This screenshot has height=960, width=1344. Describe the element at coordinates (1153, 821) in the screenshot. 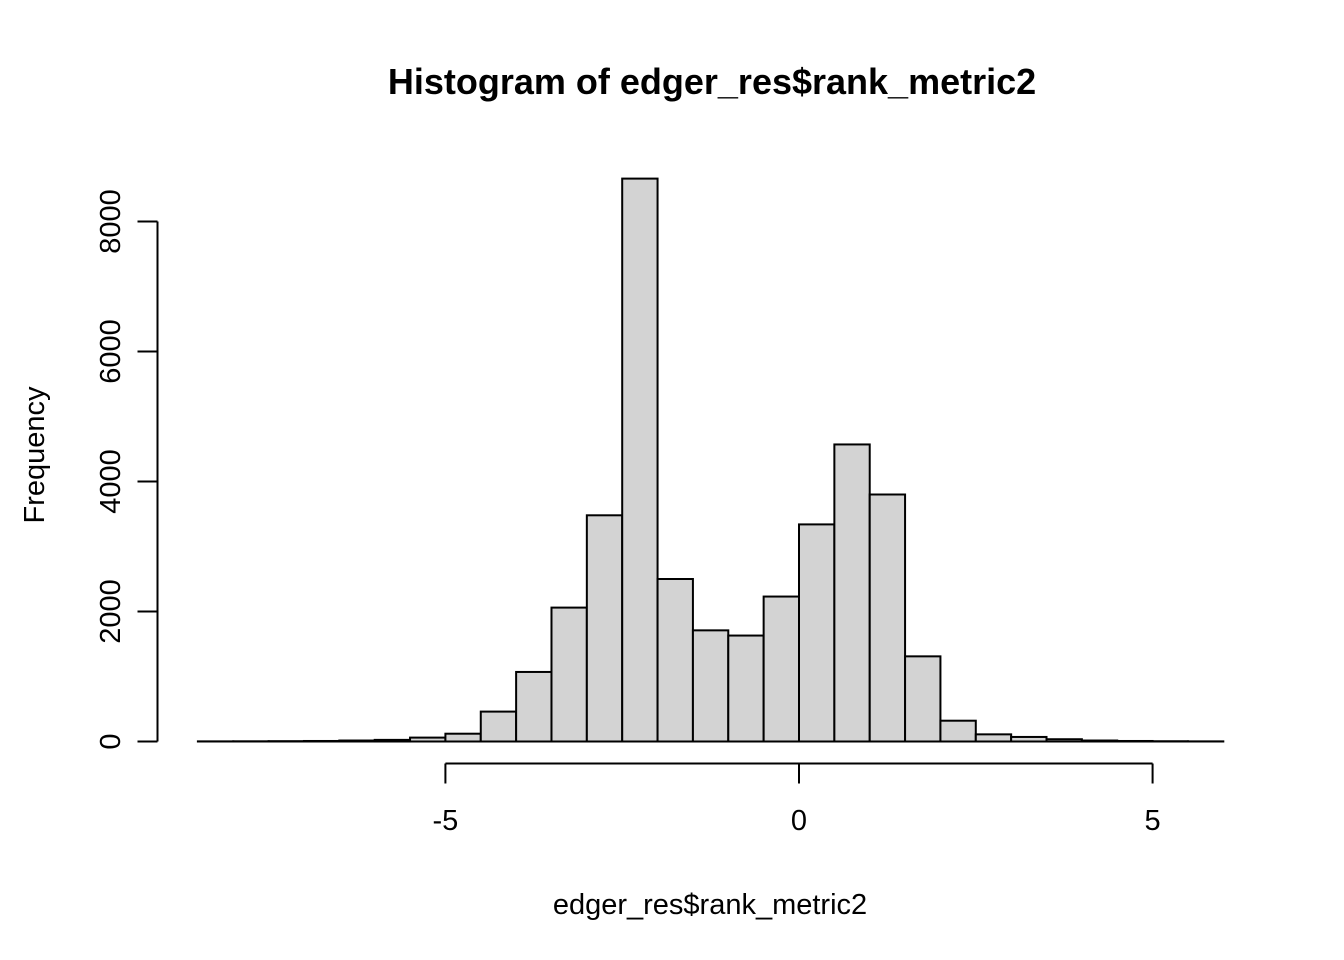

I see `x-tick-label: 5` at that location.